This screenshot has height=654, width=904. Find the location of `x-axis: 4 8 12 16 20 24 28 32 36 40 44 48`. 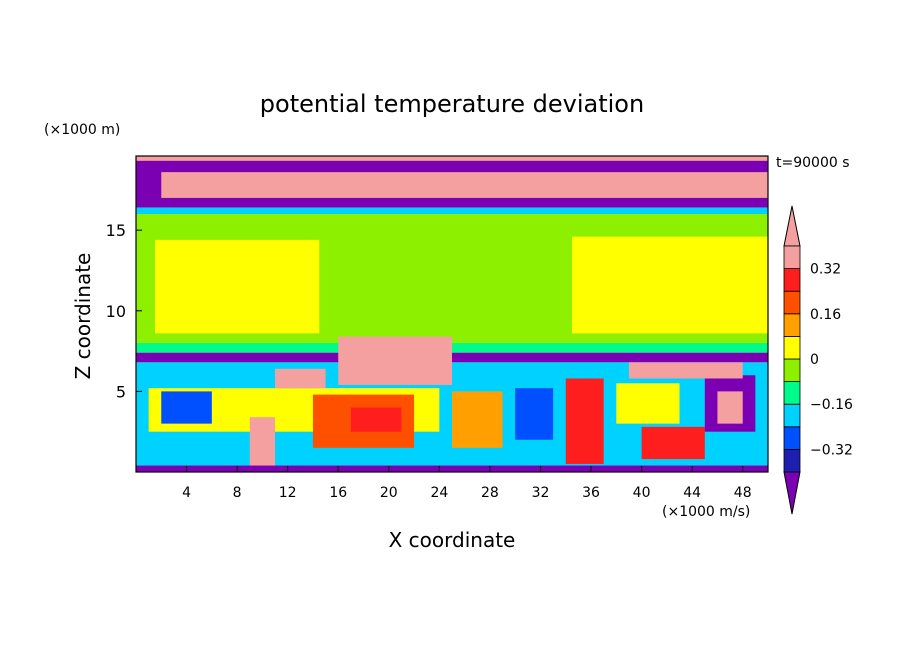

x-axis: 4 8 12 16 20 24 28 32 36 40 44 48 is located at coordinates (467, 483).